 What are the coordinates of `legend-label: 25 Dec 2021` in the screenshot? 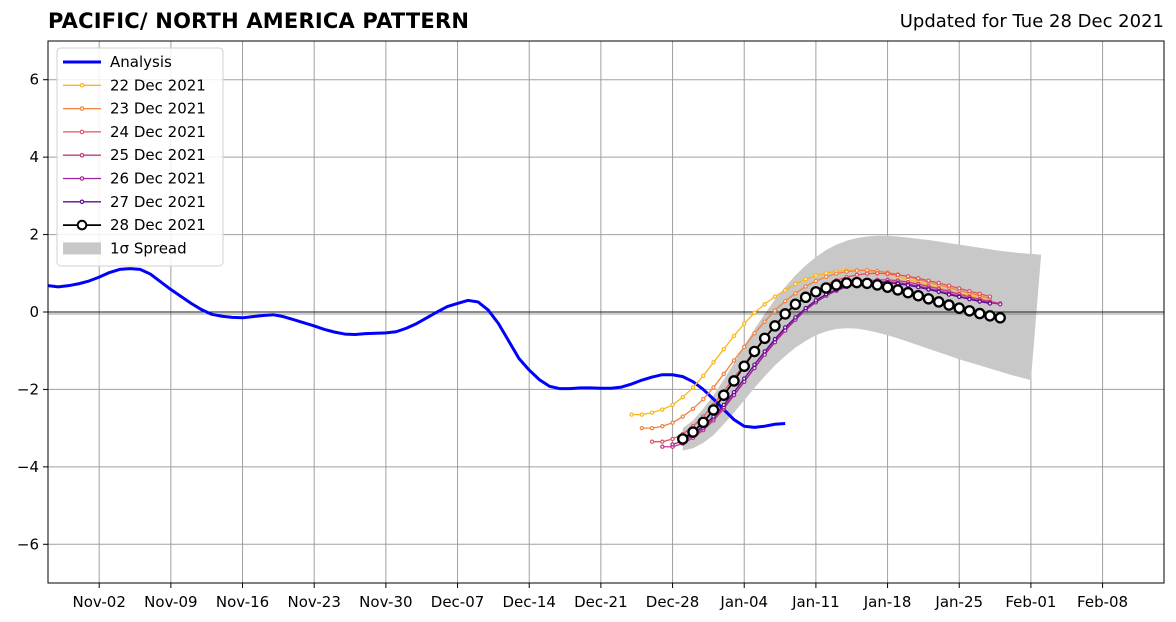 It's located at (158, 155).